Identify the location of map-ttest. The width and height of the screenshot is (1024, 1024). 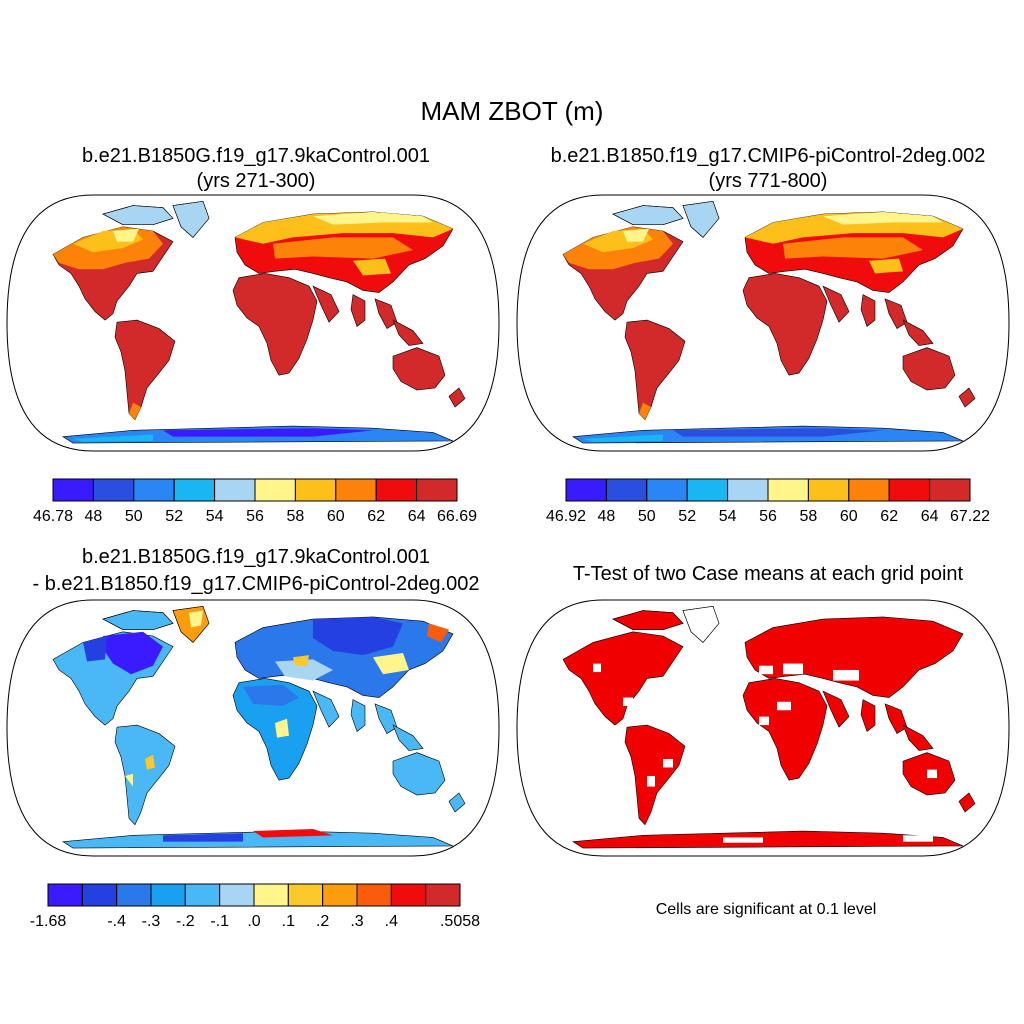
(763, 728).